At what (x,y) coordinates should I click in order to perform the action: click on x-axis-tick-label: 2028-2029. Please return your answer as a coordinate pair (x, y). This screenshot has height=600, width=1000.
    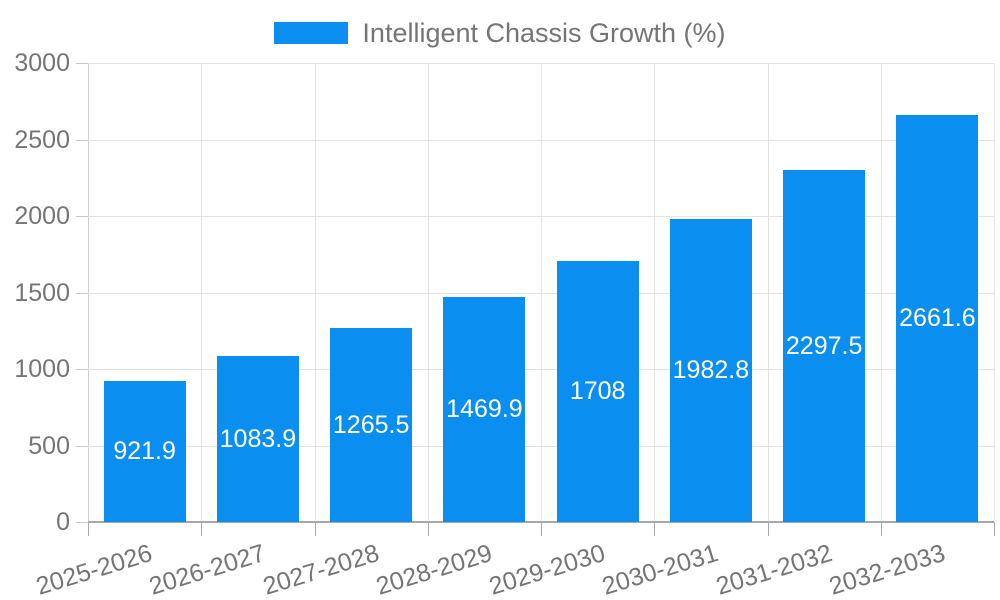
    Looking at the image, I should click on (434, 569).